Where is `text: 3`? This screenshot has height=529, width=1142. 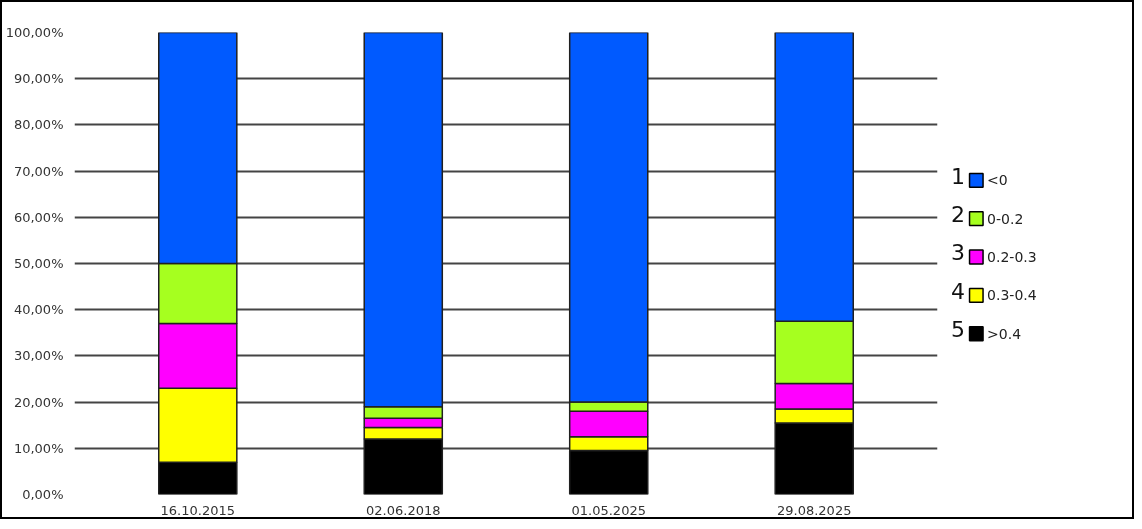
text: 3 is located at coordinates (958, 253).